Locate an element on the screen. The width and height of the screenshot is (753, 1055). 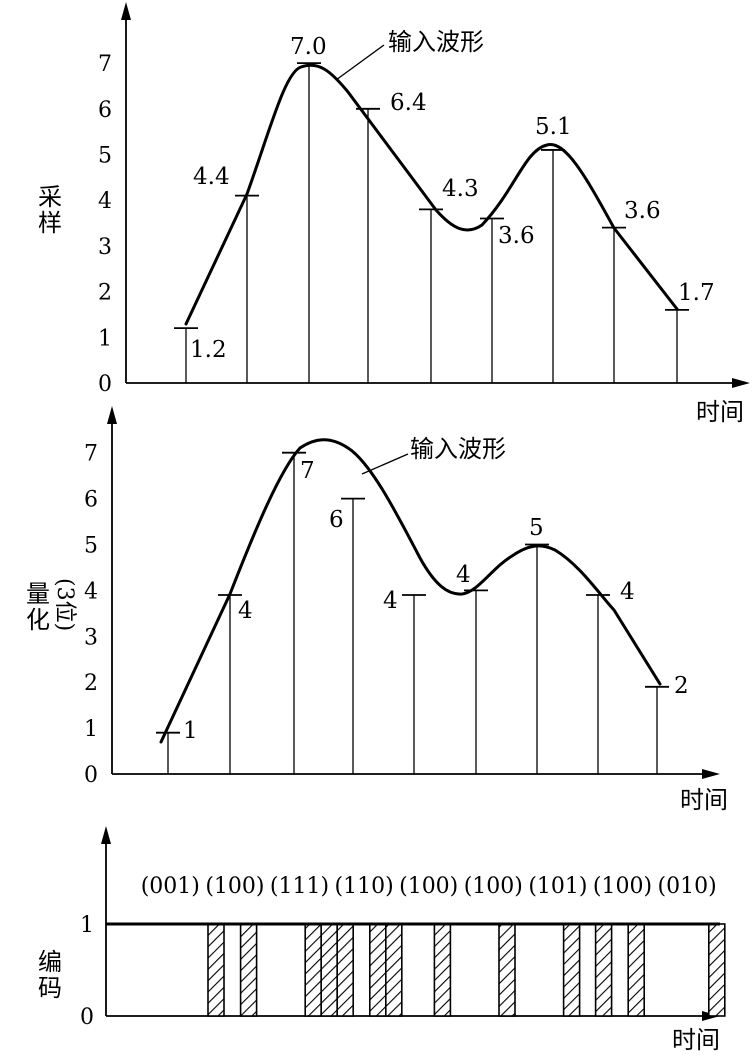
sample-value-label: 4.4 is located at coordinates (211, 177).